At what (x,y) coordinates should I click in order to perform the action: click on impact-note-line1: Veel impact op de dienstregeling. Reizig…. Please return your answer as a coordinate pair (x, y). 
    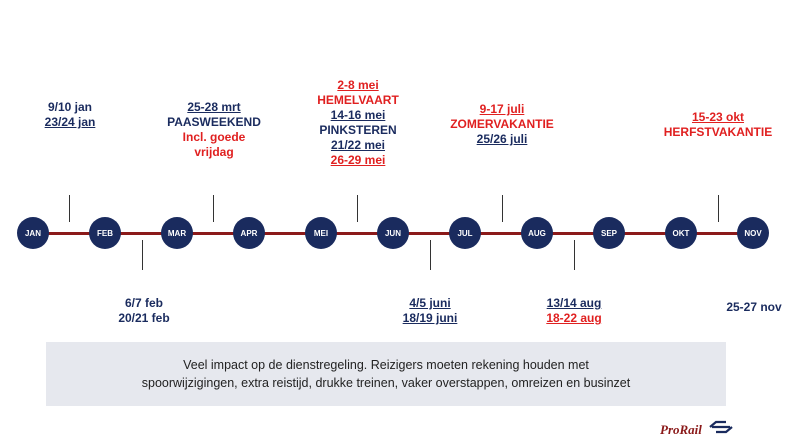
    Looking at the image, I should click on (386, 365).